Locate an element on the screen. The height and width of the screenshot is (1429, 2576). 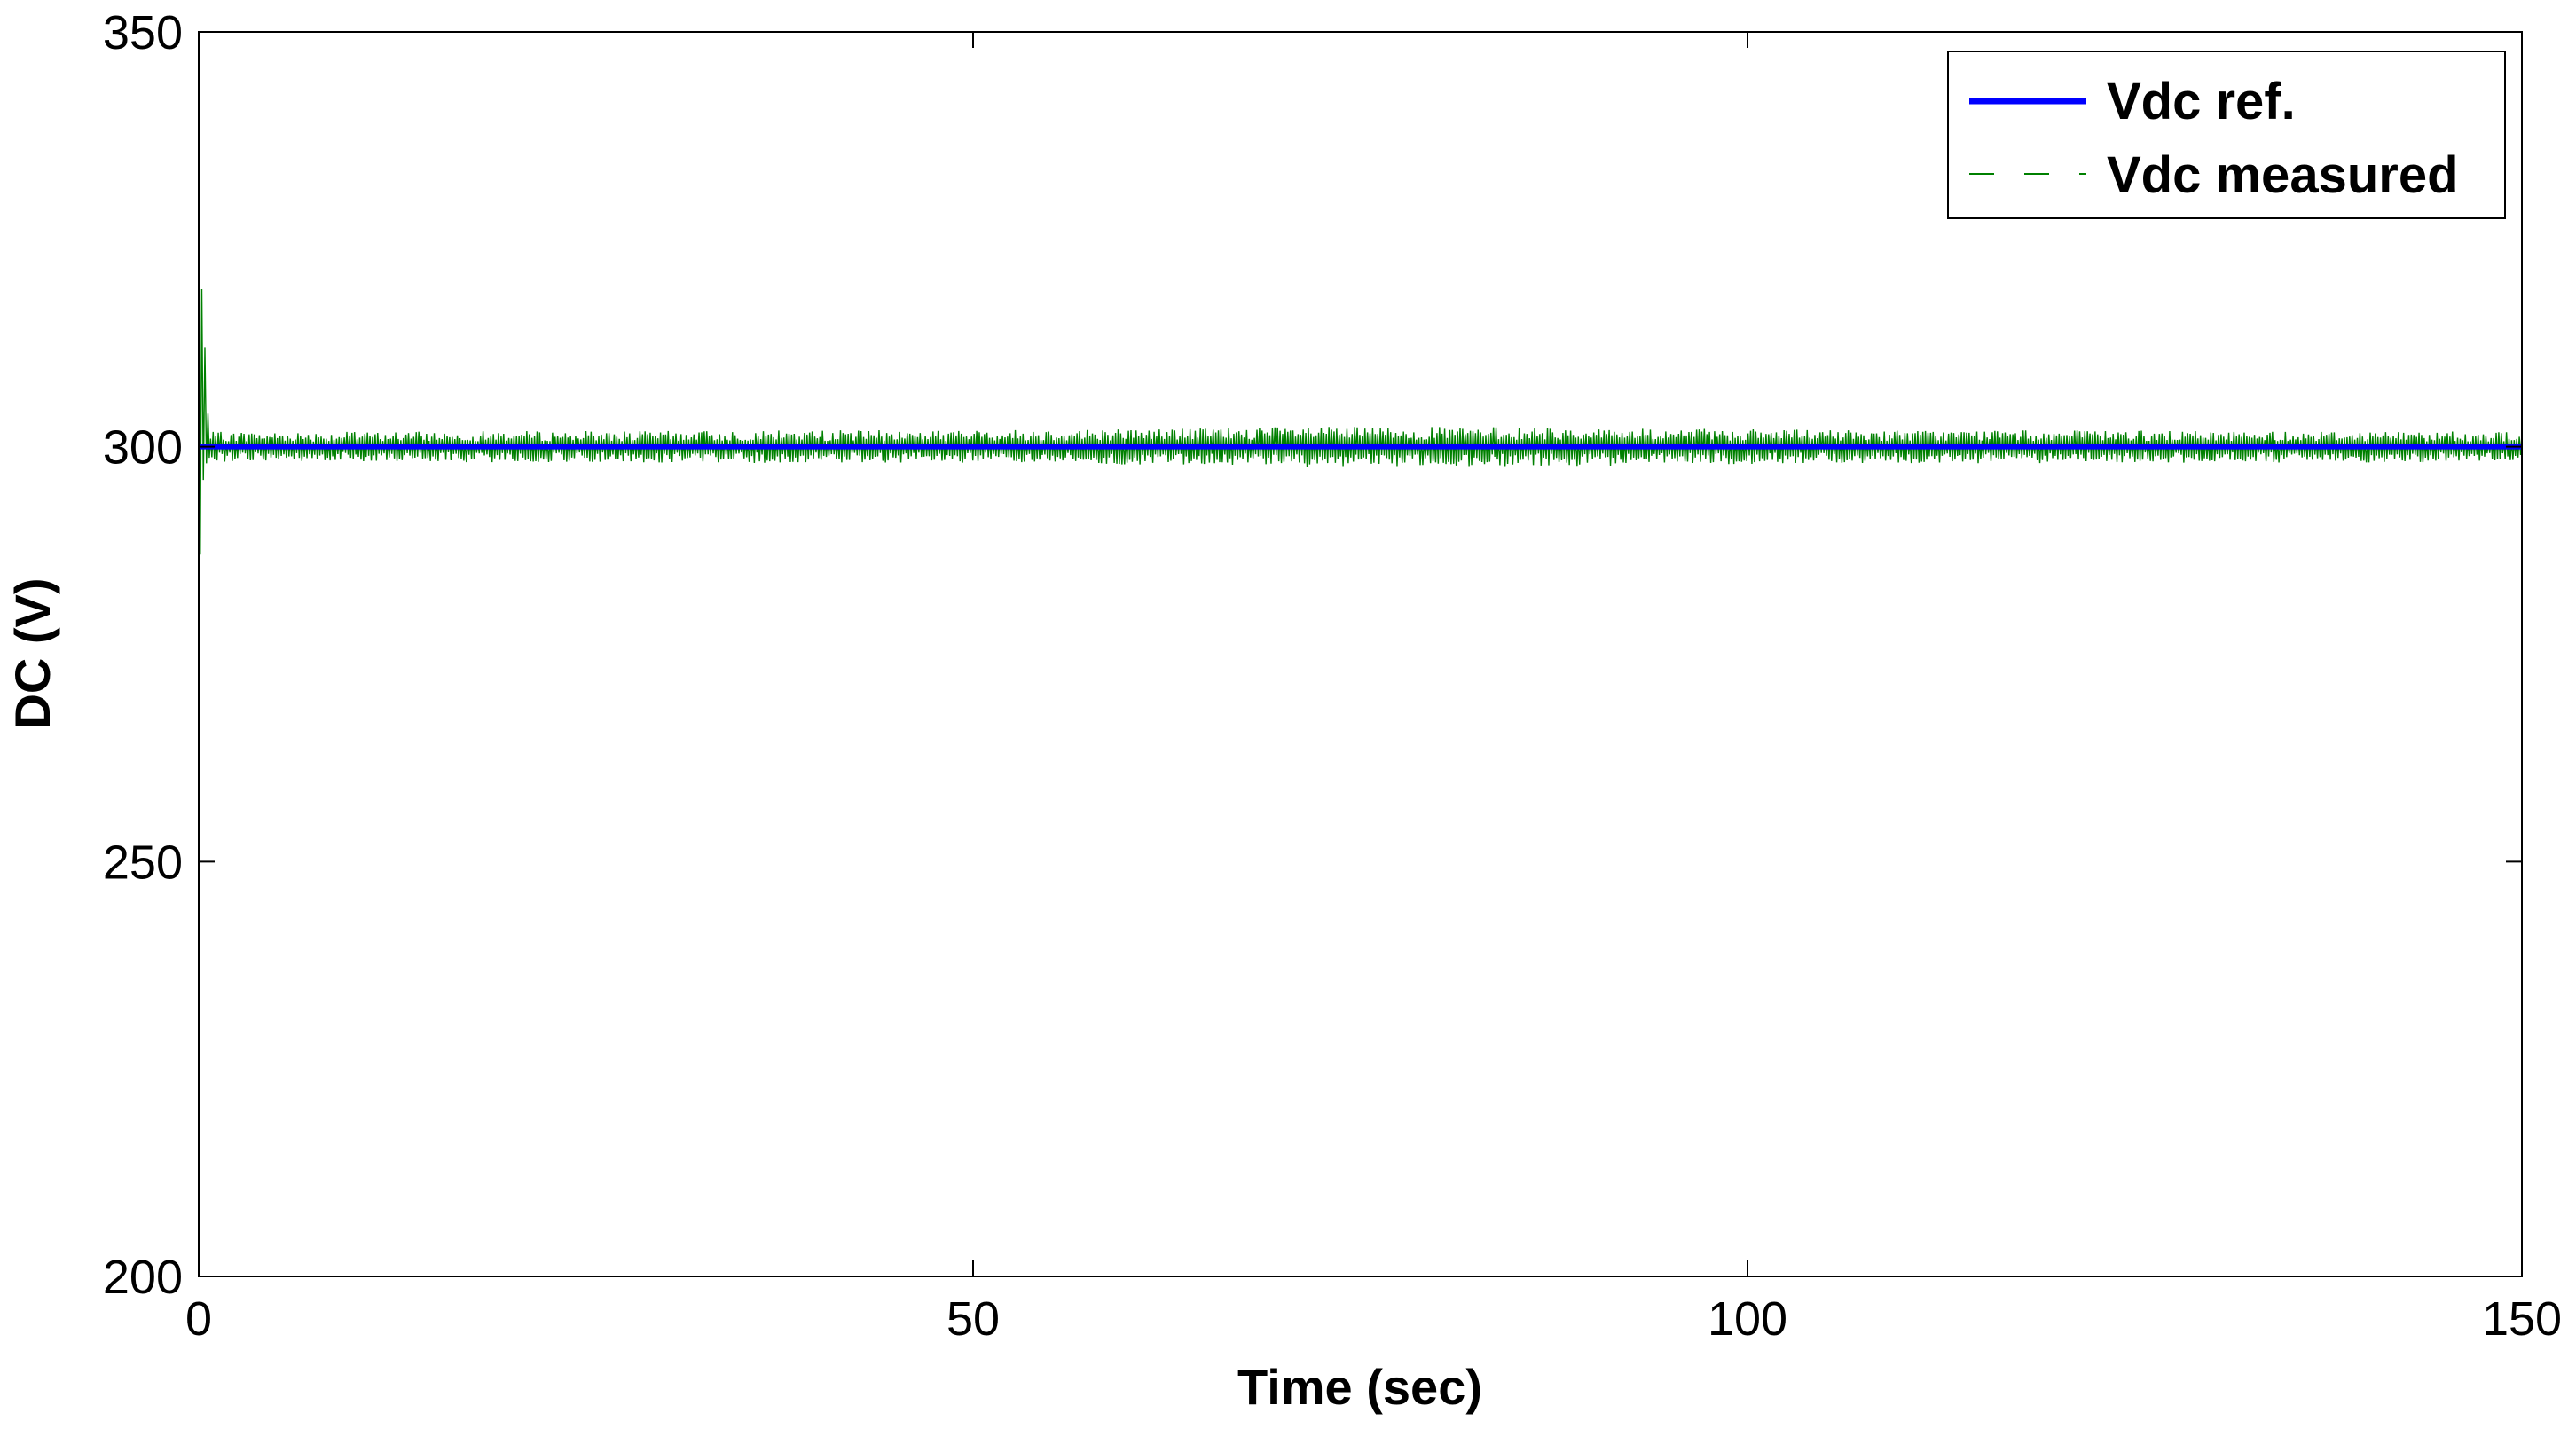
x-tick-label: 100 is located at coordinates (1747, 1319).